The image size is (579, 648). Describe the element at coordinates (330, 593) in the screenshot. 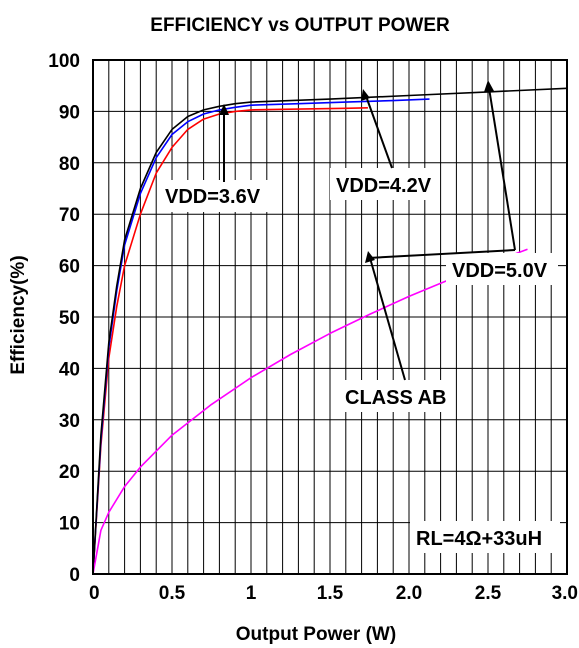

I see `x-tick-label: 1.5` at that location.